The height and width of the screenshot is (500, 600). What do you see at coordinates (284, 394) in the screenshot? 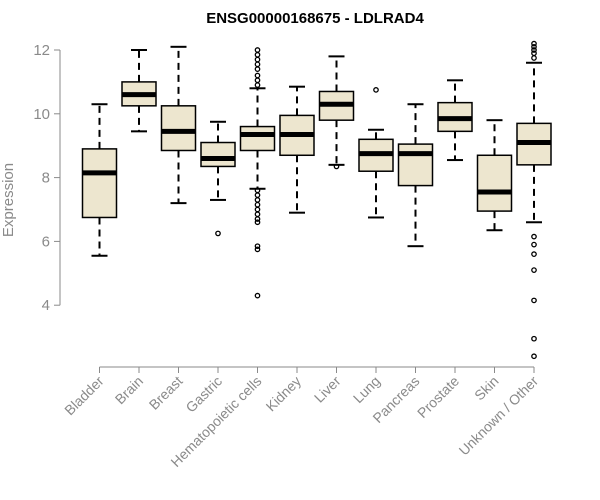
I see `x-tick-label: Kidney` at bounding box center [284, 394].